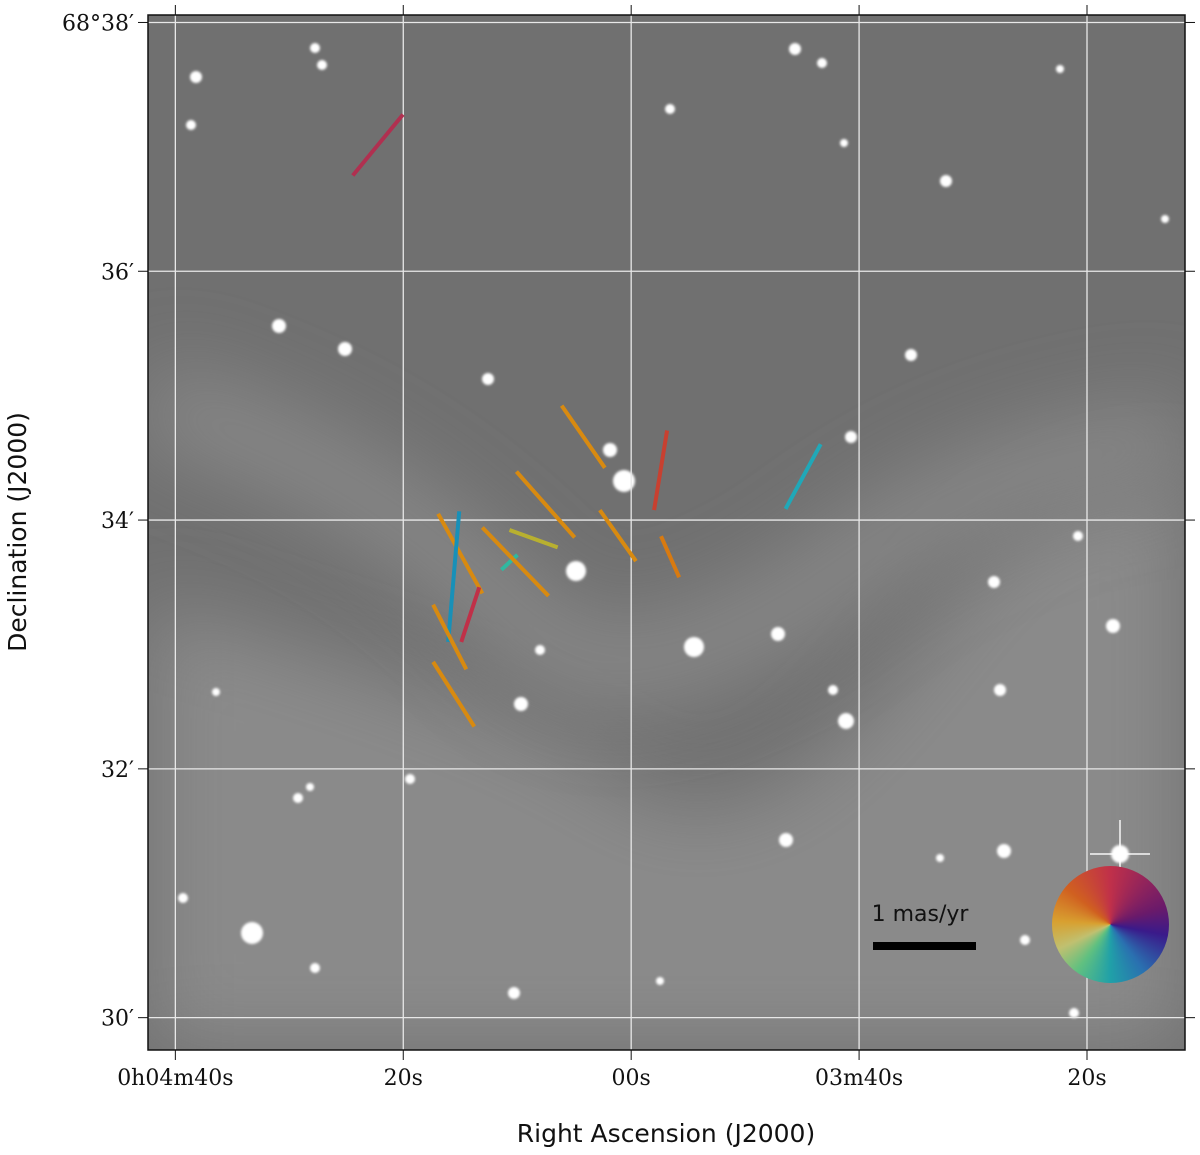  I want to click on x-tick-label: 00s, so click(631, 1078).